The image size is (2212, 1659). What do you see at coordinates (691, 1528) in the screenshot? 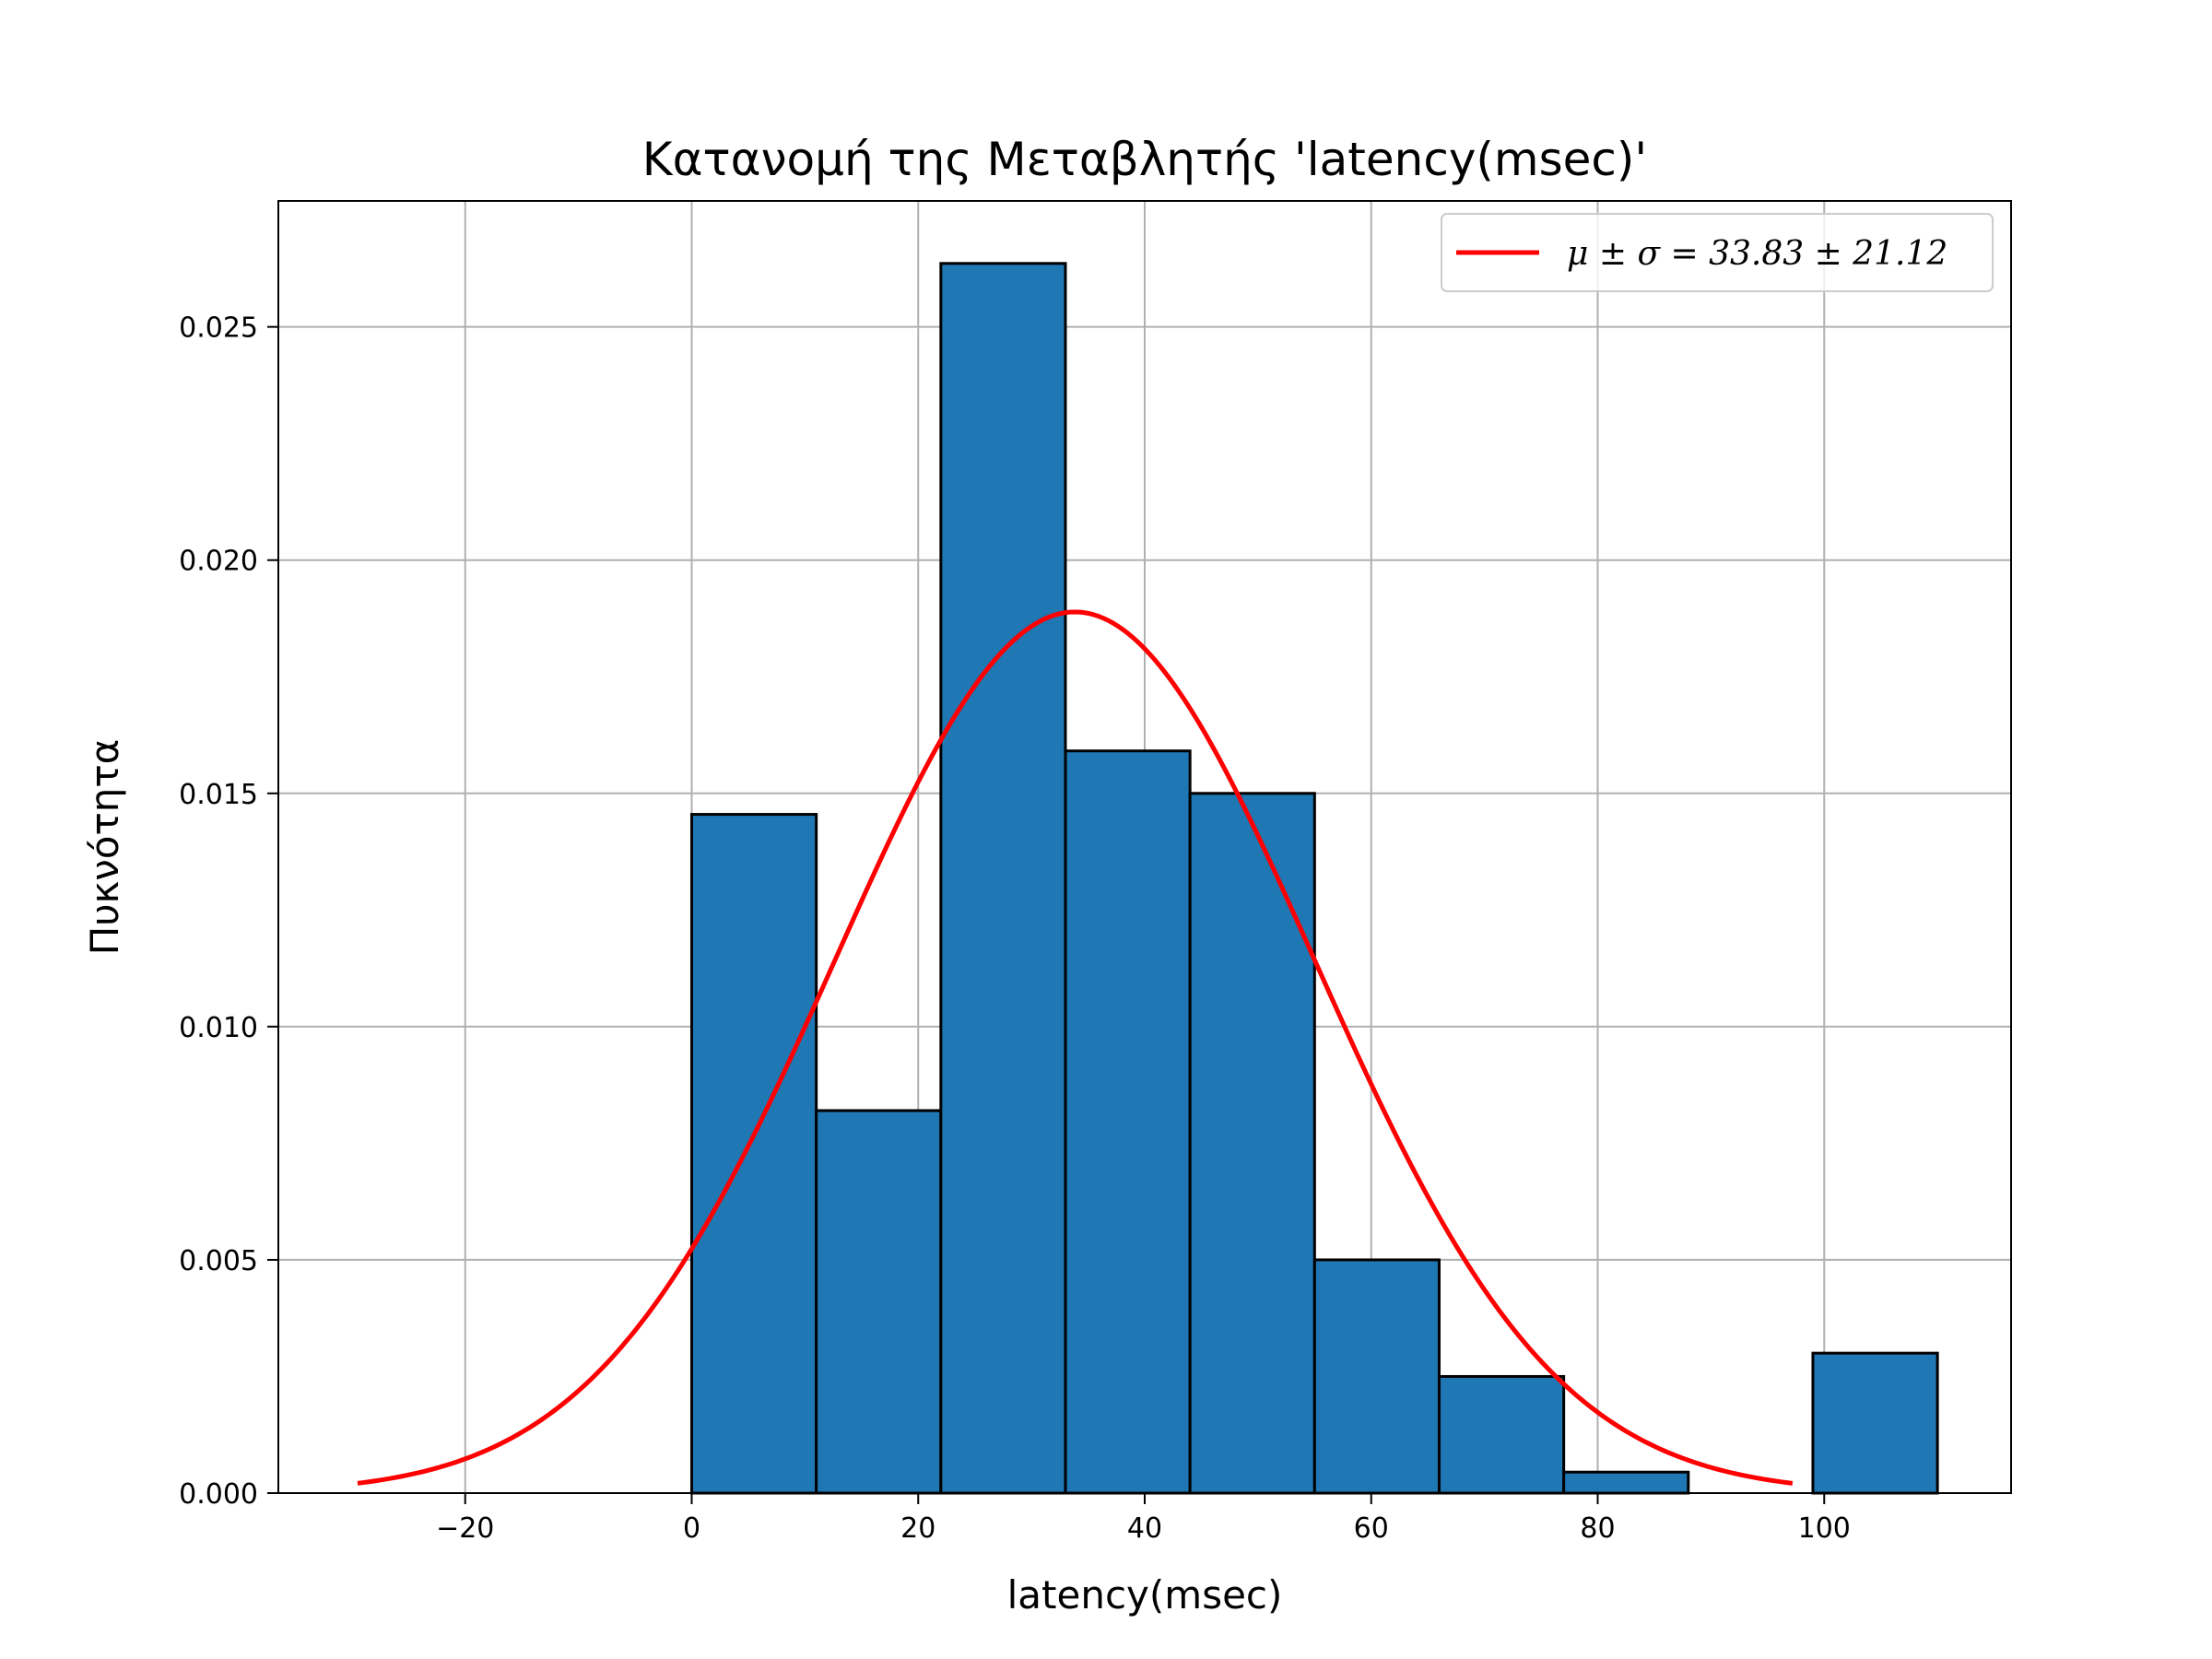
I see `x-tick-label: 0` at bounding box center [691, 1528].